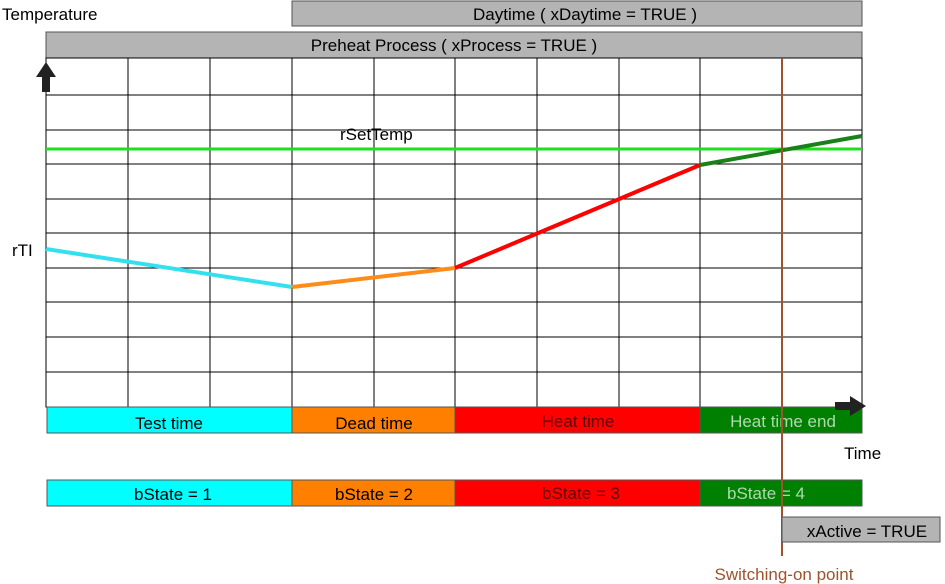  I want to click on phase-3-label: Heat time, so click(578, 421).